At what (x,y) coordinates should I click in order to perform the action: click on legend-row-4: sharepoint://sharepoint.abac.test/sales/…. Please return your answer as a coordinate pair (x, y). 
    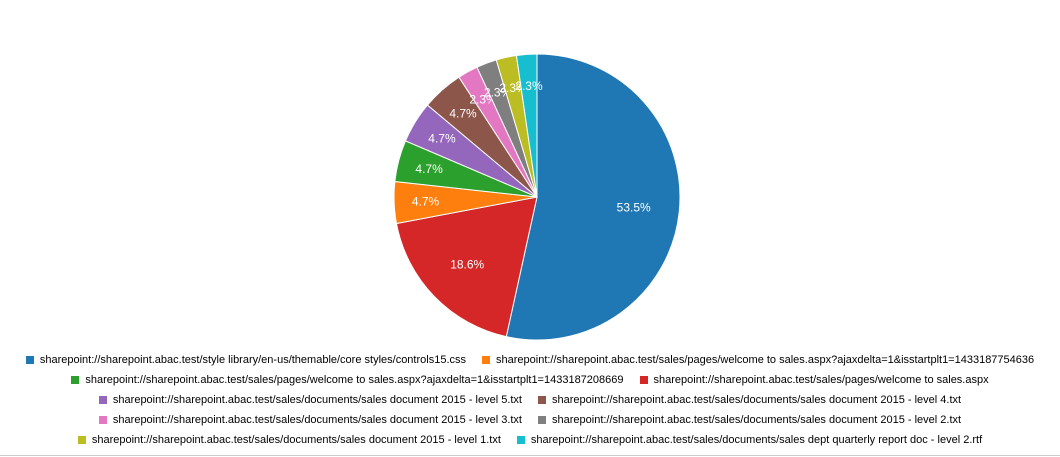
    Looking at the image, I should click on (530, 420).